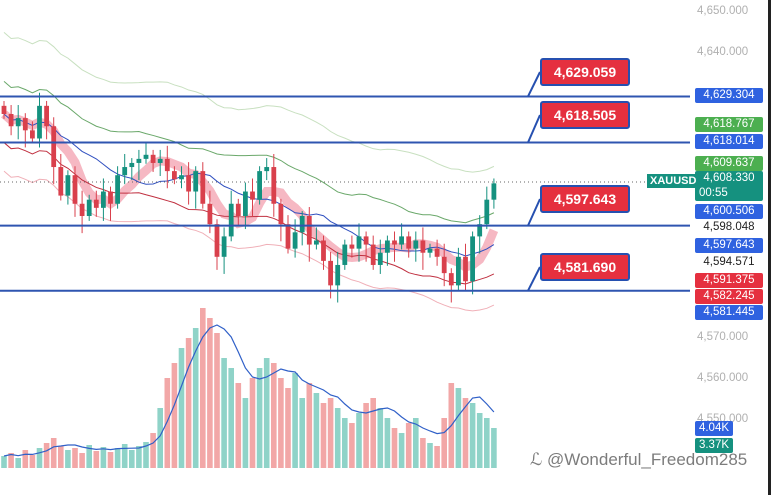  What do you see at coordinates (729, 186) in the screenshot?
I see `price-tag: 4,608.330 00:55` at bounding box center [729, 186].